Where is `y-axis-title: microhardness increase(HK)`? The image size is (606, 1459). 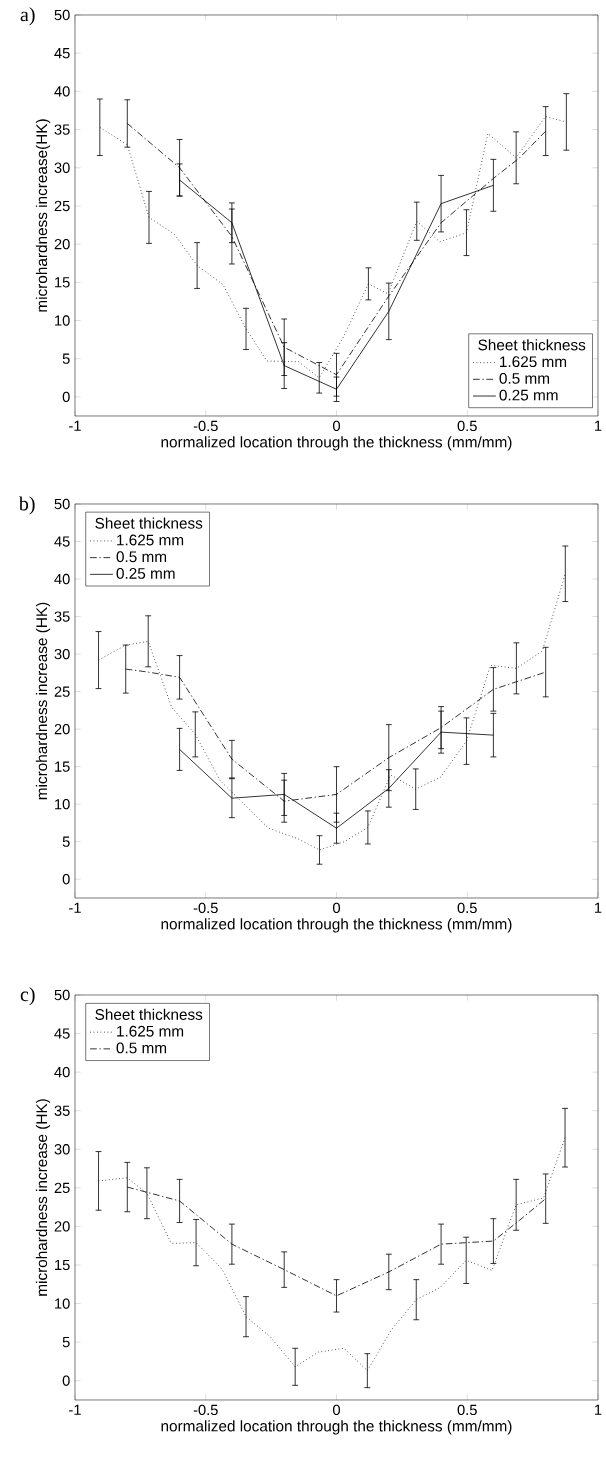 y-axis-title: microhardness increase(HK) is located at coordinates (43, 215).